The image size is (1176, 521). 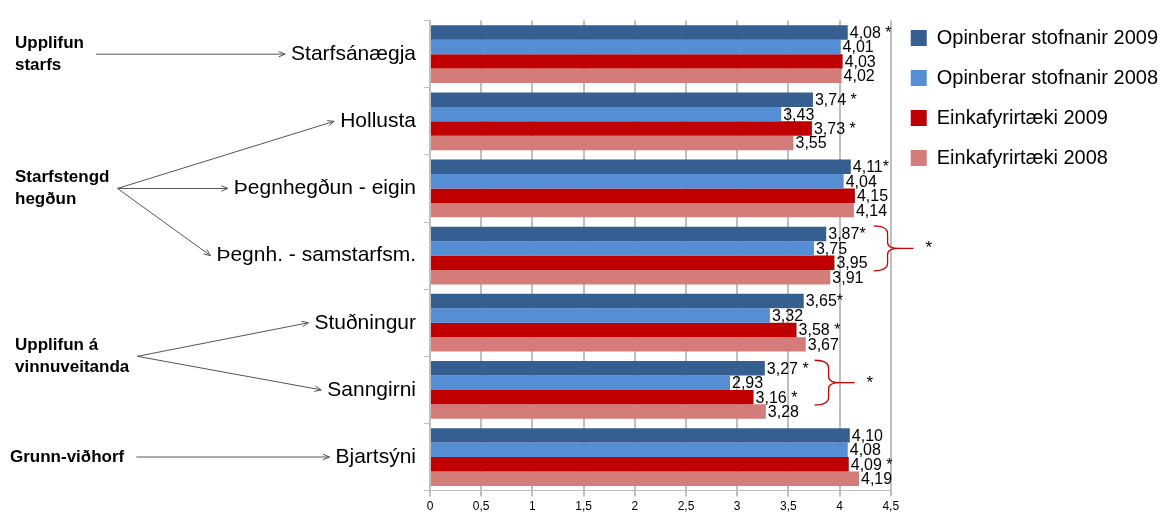 I want to click on data-label: 3,43, so click(x=799, y=114).